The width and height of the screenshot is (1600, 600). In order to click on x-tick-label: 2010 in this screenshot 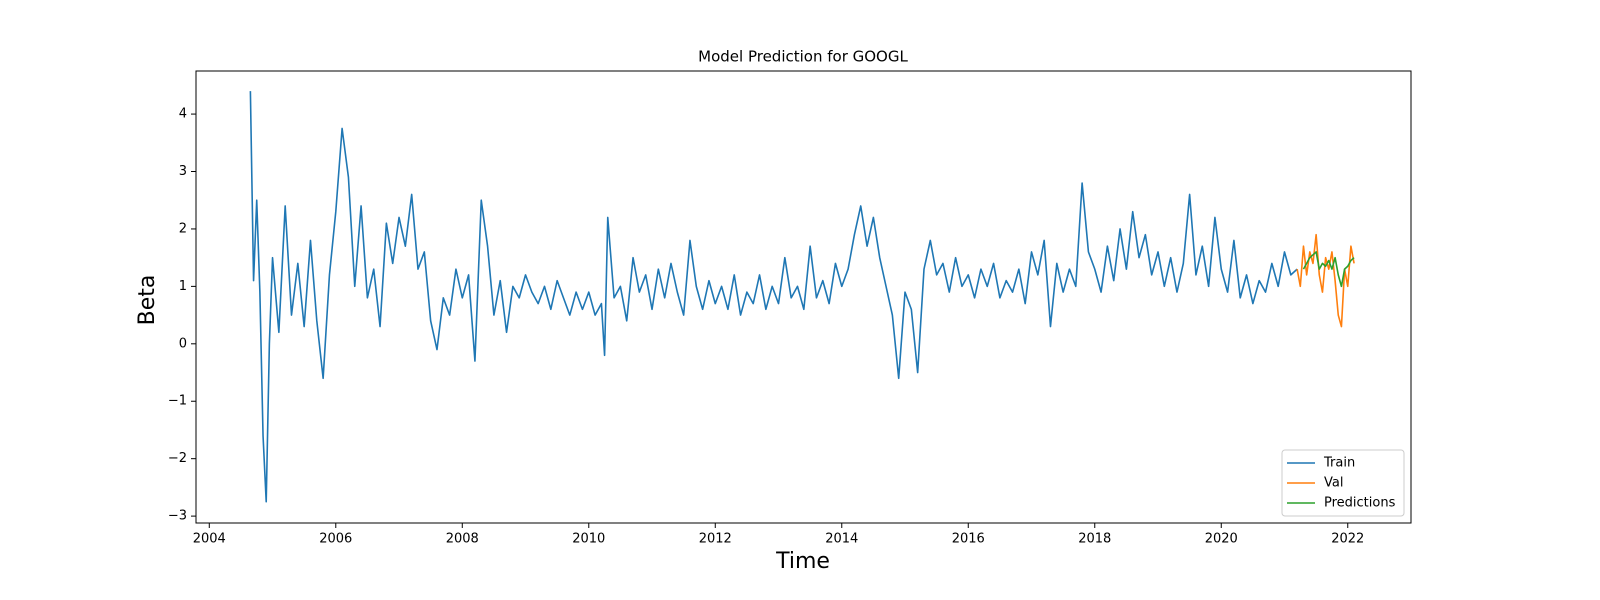, I will do `click(588, 539)`.